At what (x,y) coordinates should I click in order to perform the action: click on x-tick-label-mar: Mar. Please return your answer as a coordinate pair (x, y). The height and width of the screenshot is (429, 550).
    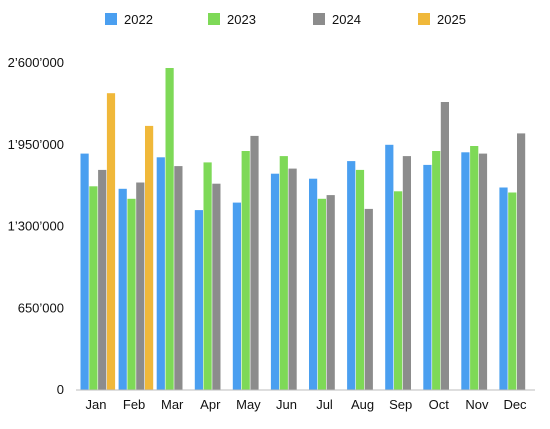
    Looking at the image, I should click on (172, 404).